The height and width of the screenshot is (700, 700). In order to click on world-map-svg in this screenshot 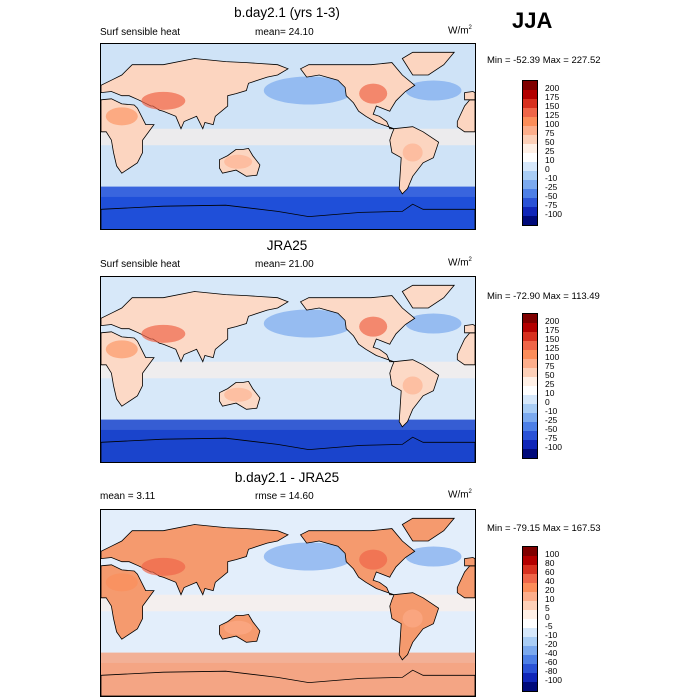, I will do `click(288, 369)`.